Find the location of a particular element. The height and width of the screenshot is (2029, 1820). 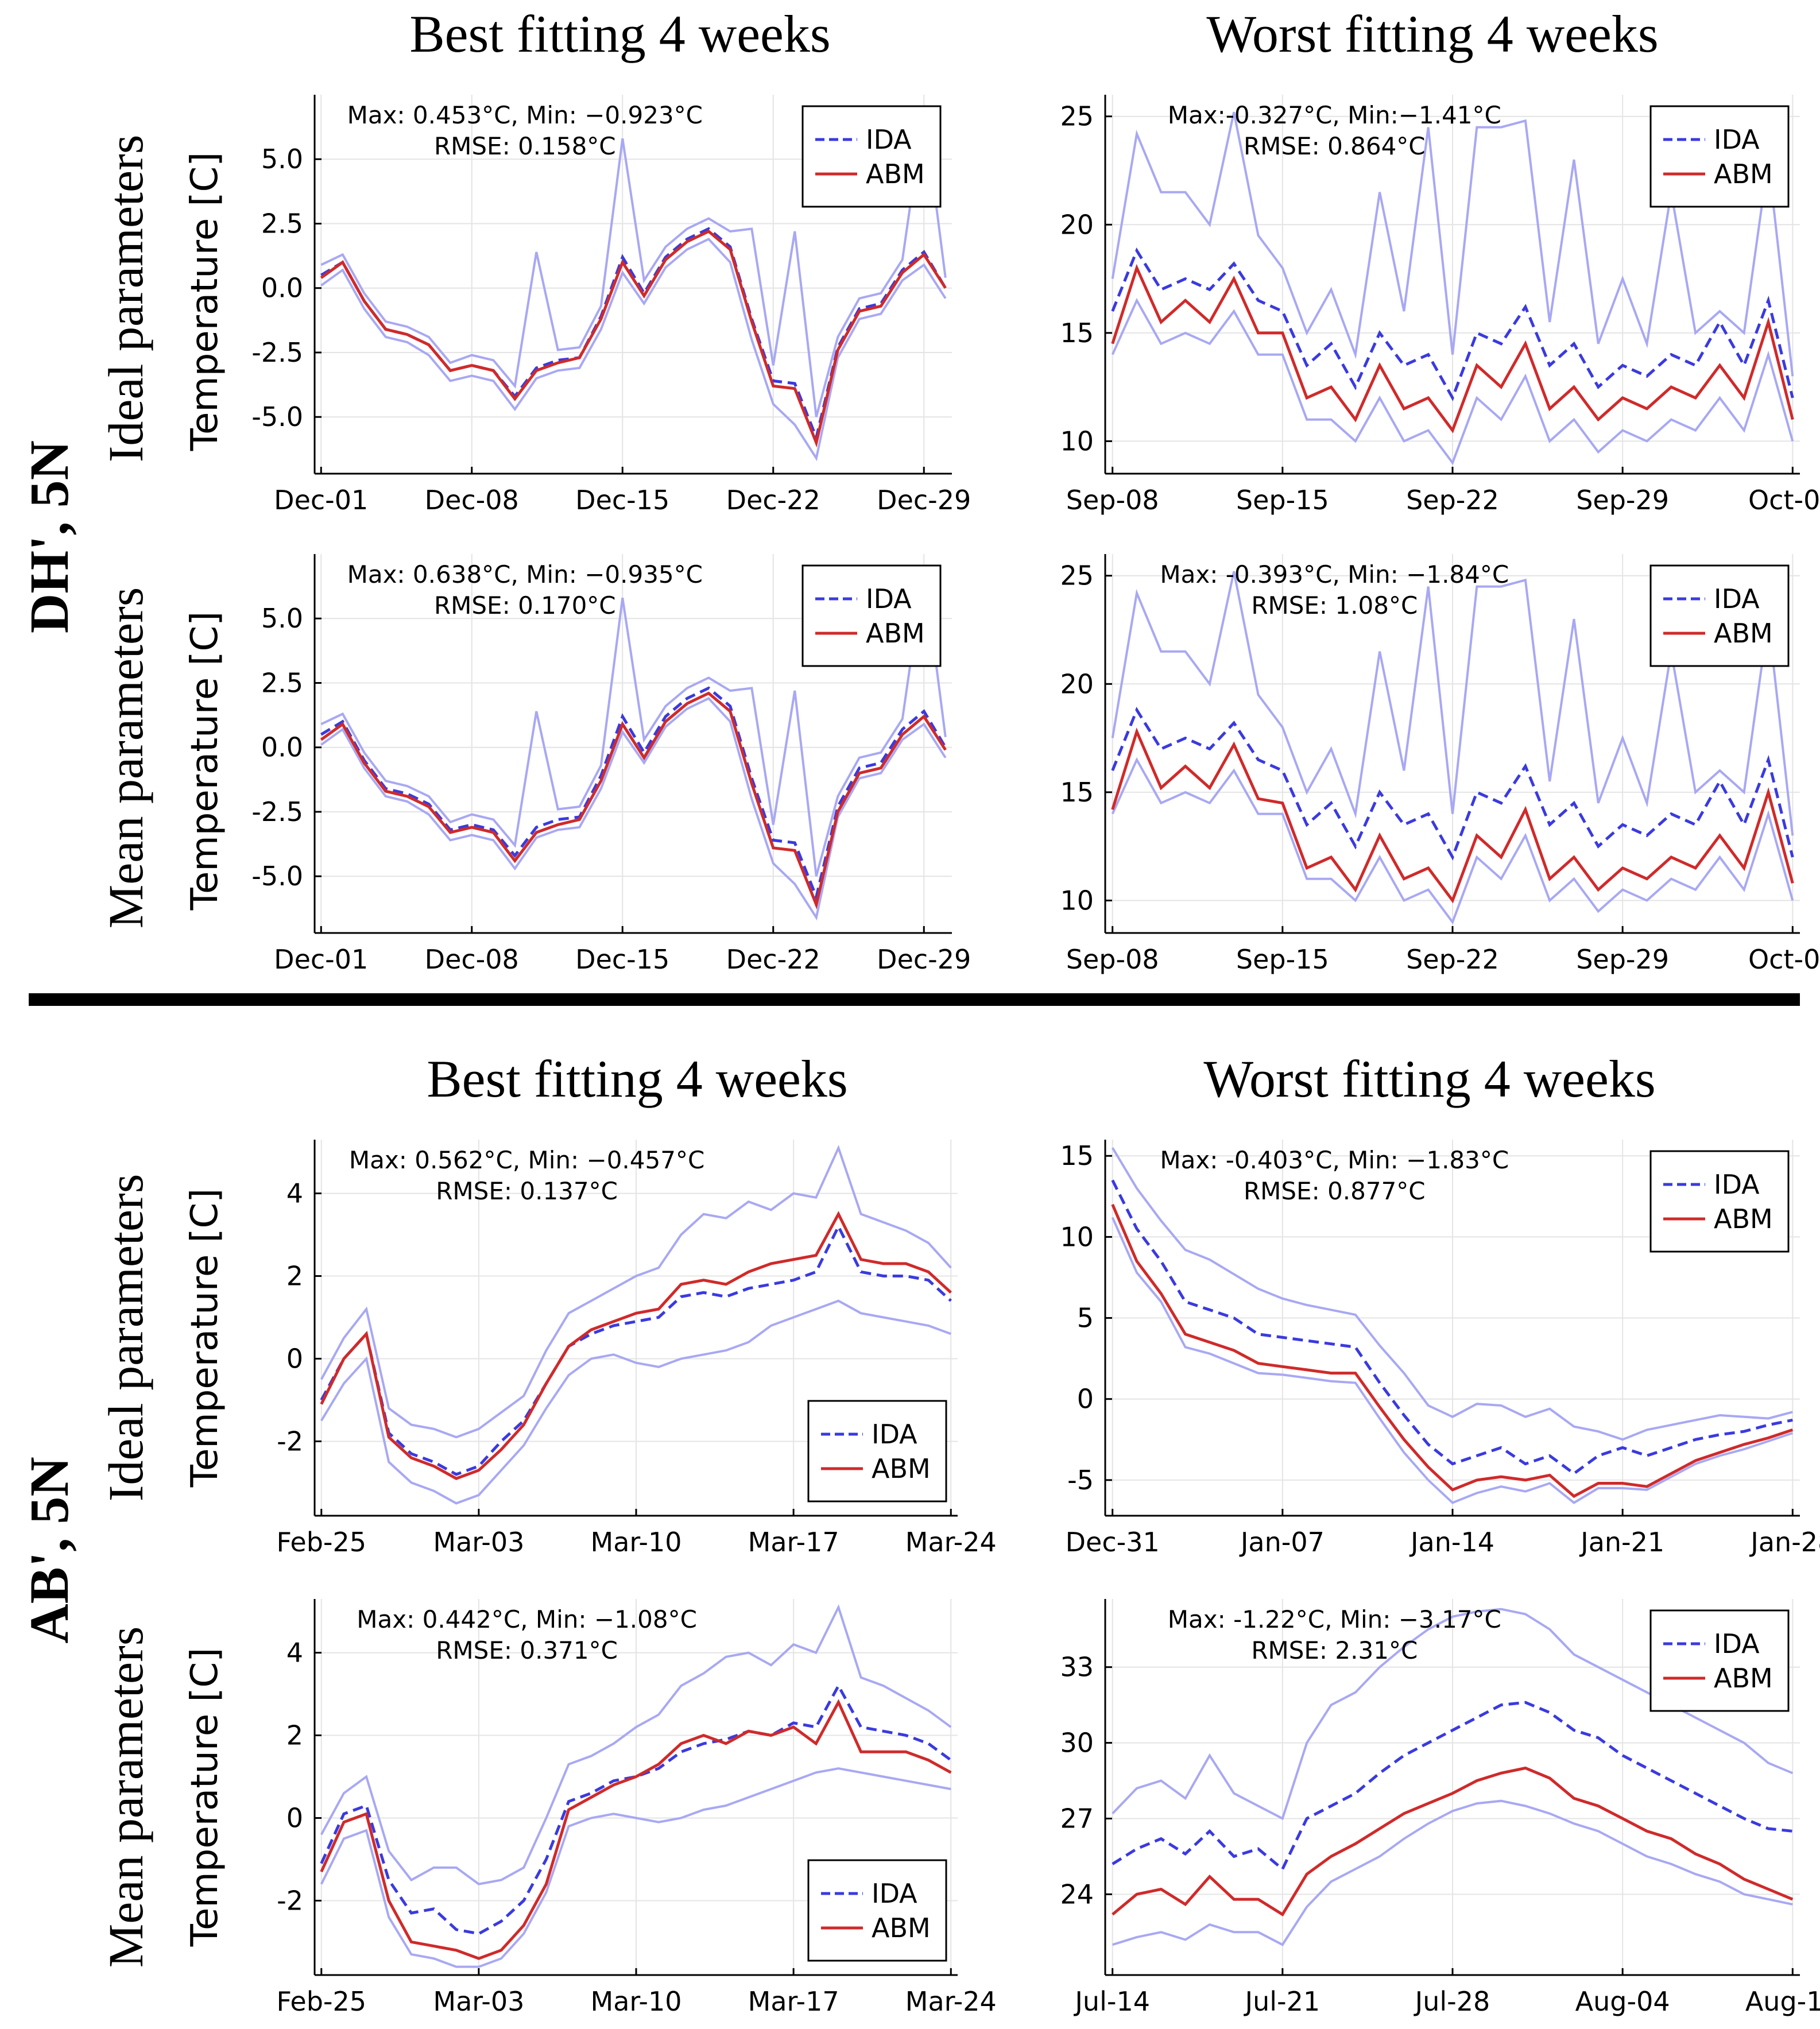

stats-annotation: Max: -1.22°C, Min: −3.17°C is located at coordinates (1334, 1619).